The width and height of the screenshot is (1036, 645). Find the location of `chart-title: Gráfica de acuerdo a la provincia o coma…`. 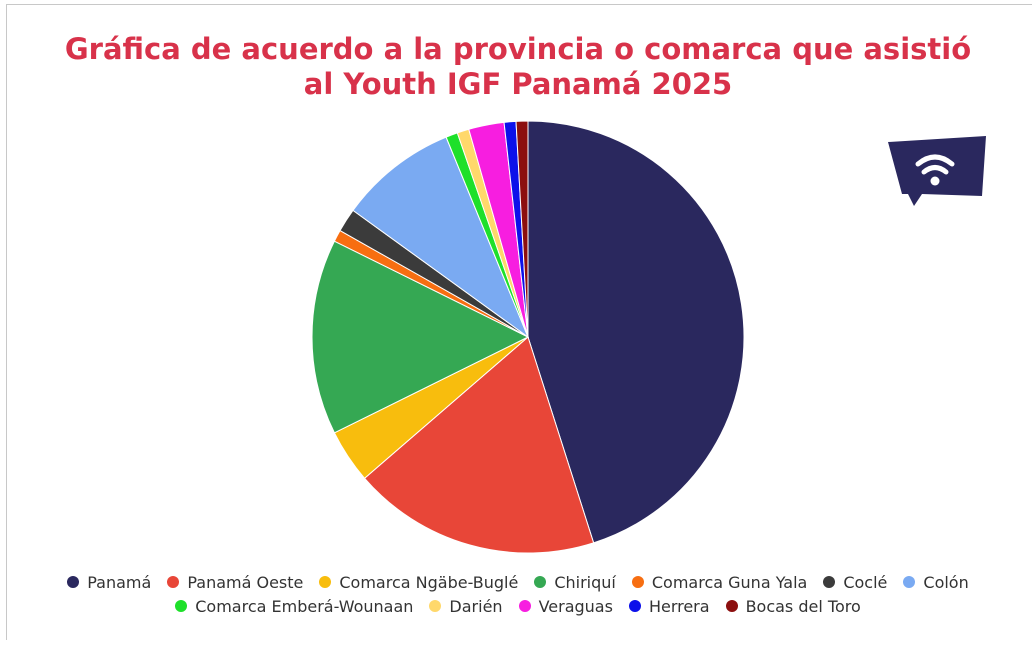

chart-title: Gráfica de acuerdo a la provincia o coma… is located at coordinates (518, 67).